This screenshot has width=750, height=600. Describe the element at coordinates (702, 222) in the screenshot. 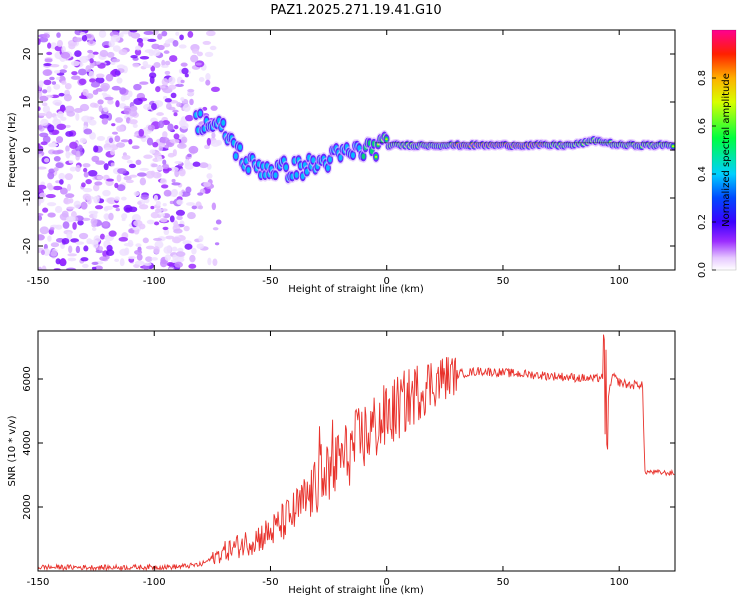

I see `colorbar-tick-label: 0.2` at that location.